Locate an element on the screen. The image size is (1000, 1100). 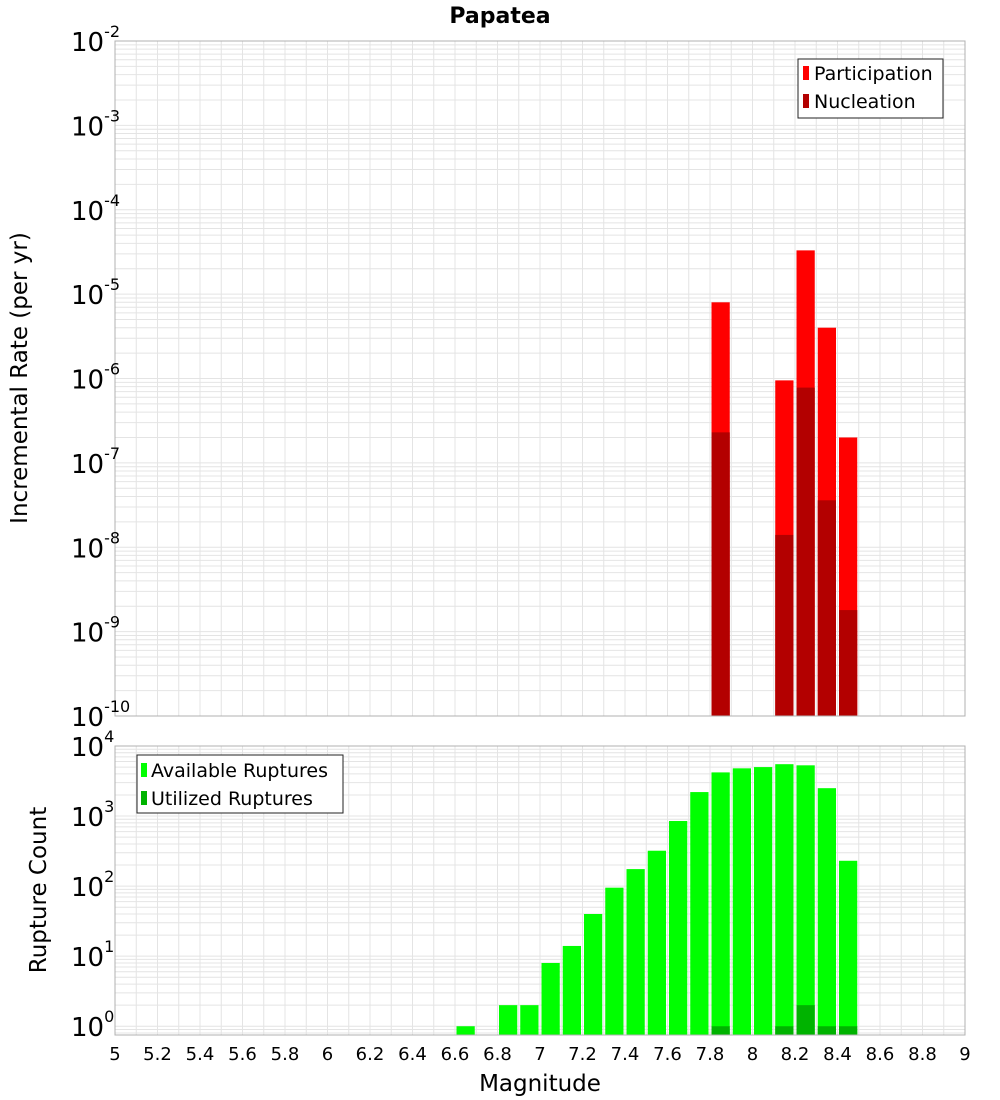
count-y-ticks: 10⁴ 10³ 10² 10¹ 10⁰ is located at coordinates (92, 885).